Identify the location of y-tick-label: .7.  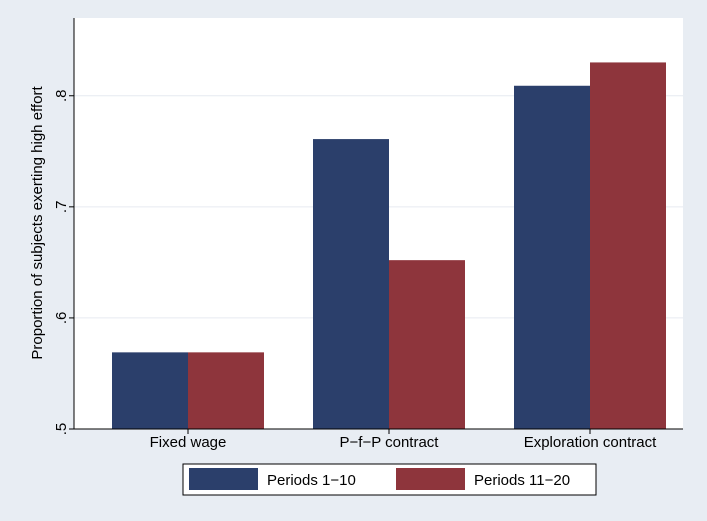
(61, 207).